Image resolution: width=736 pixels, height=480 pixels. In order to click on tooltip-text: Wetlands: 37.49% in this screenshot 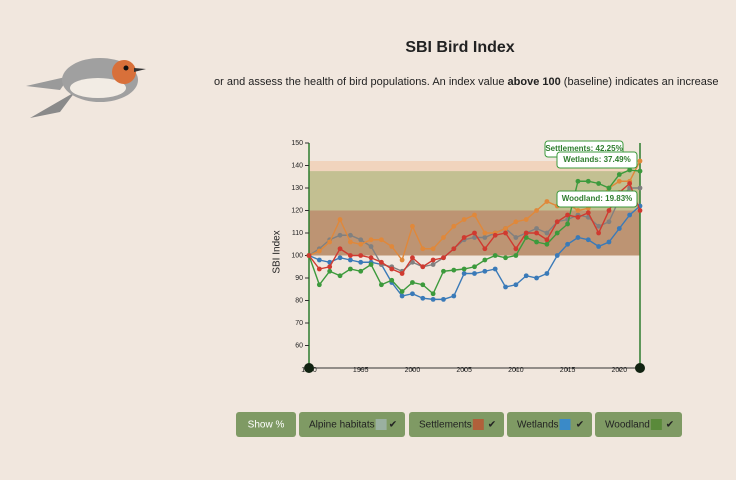, I will do `click(596, 159)`.